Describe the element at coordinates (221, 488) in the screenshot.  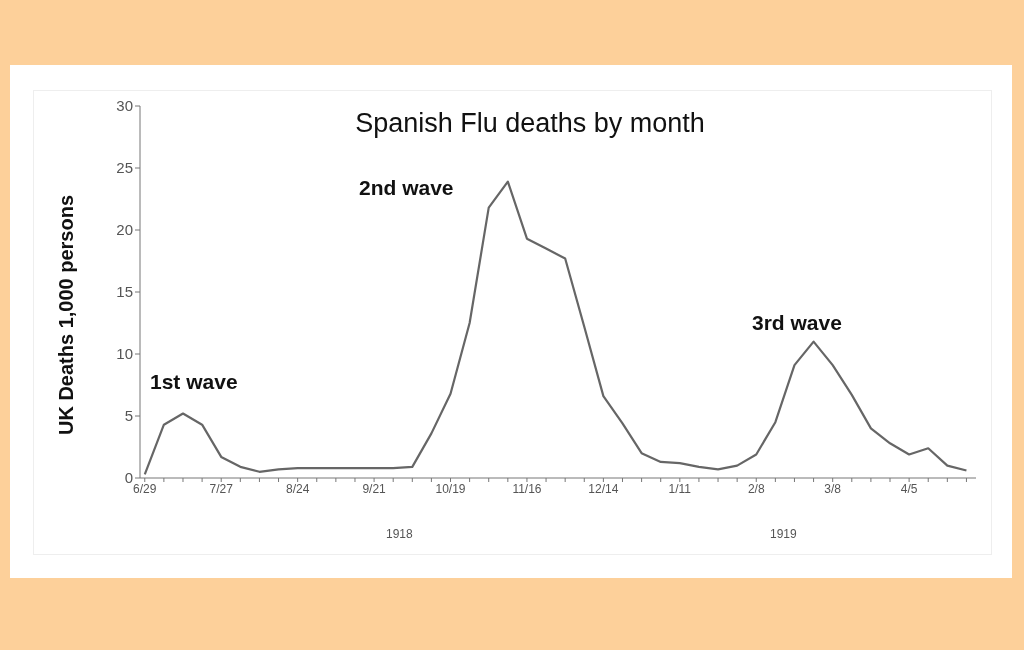
I see `x-tick-label: 7/27` at that location.